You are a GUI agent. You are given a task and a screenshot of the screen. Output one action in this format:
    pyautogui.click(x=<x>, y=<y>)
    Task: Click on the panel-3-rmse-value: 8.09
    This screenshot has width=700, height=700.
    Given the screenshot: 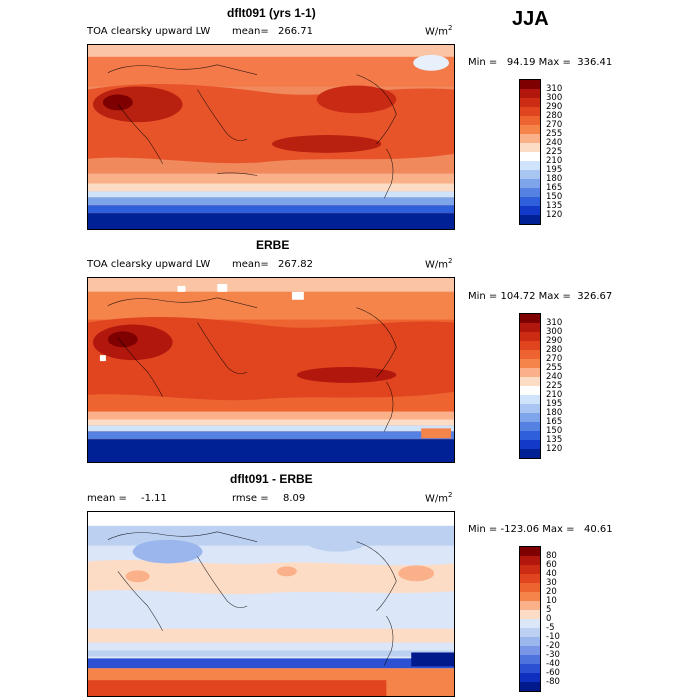 What is the action you would take?
    pyautogui.click(x=294, y=498)
    